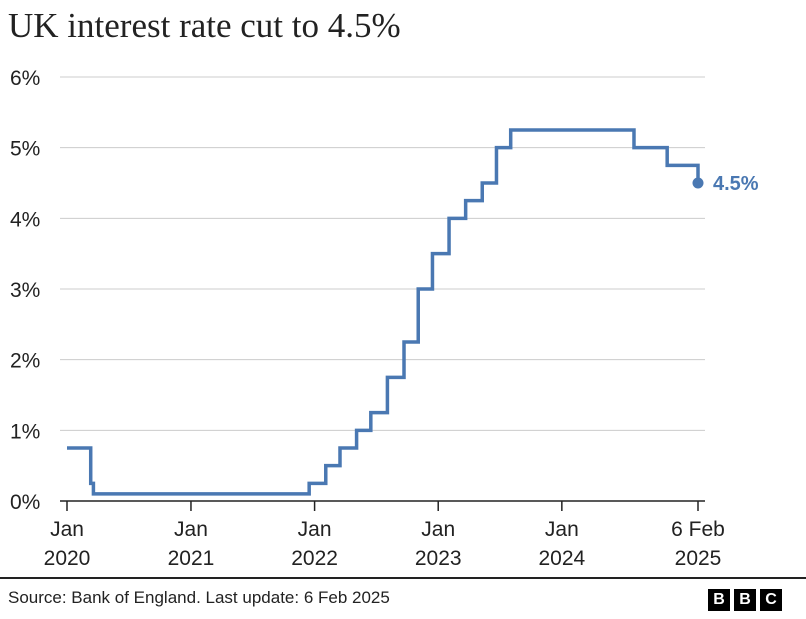 Image resolution: width=806 pixels, height=619 pixels. Describe the element at coordinates (191, 558) in the screenshot. I see `x-tick-year: 2021` at that location.